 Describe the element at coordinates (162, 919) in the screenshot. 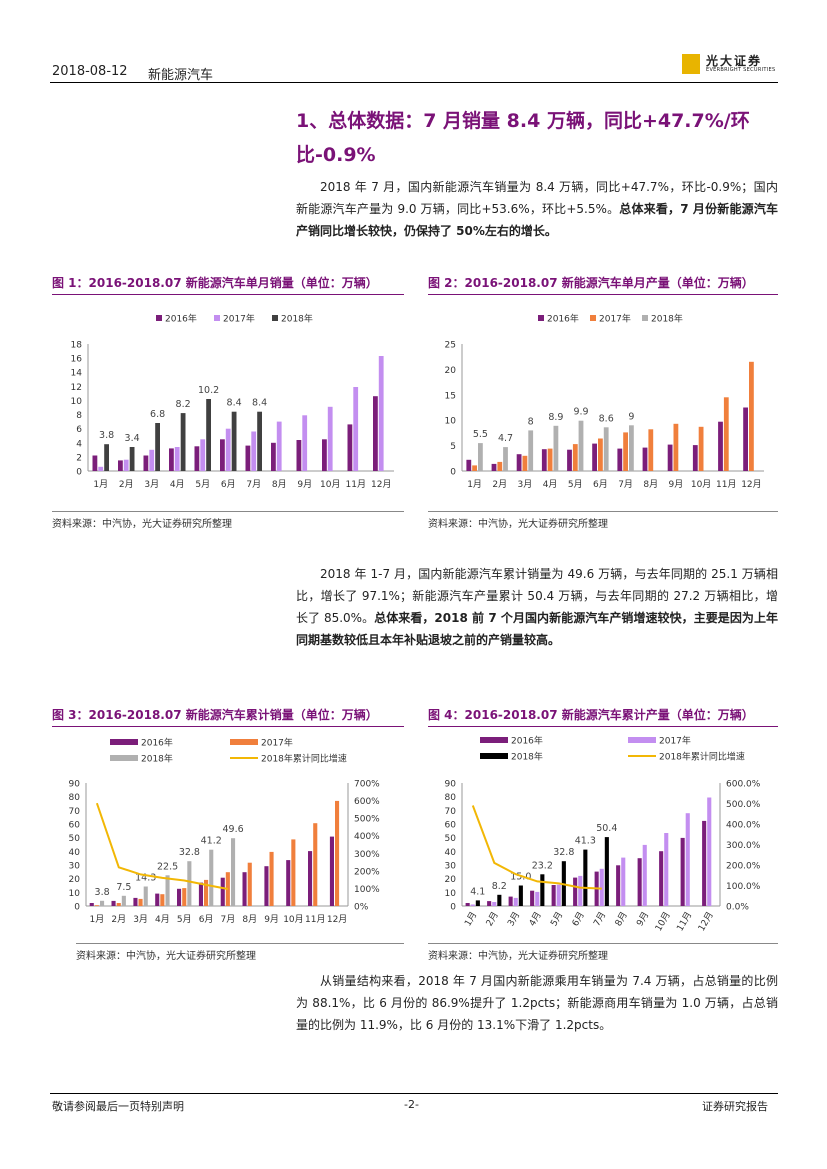

I see `x-tick-label: 4月` at that location.